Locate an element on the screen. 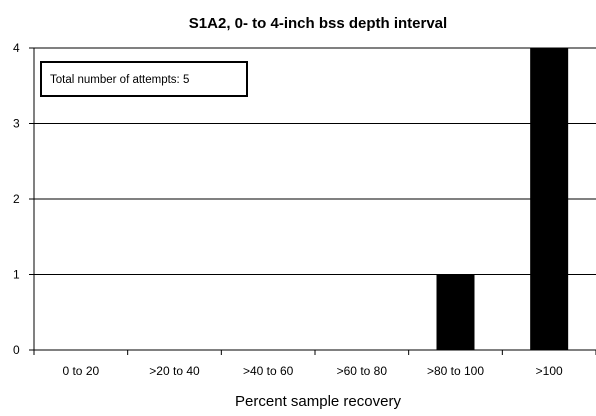 The width and height of the screenshot is (596, 416). x-tick-label: >80 to 100 is located at coordinates (455, 371).